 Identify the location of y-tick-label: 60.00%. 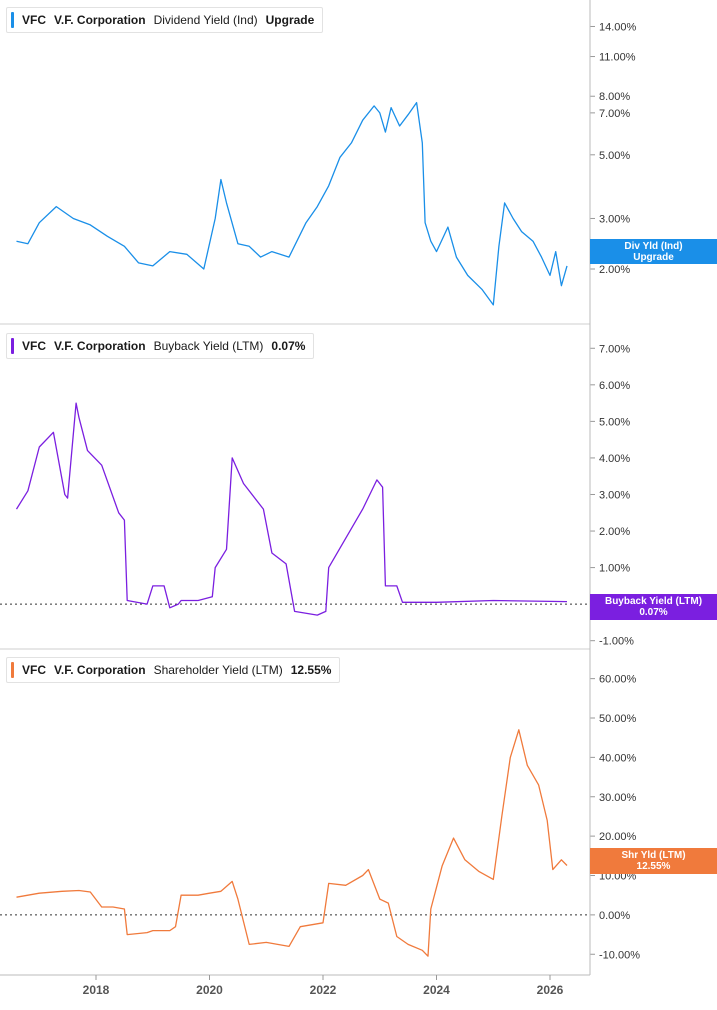
(618, 680).